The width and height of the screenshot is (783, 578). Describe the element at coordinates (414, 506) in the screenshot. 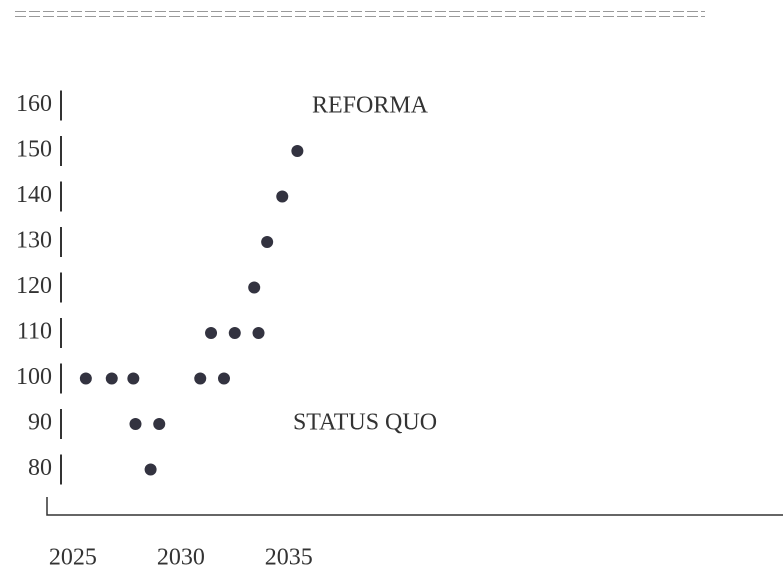

I see `x-axis` at that location.